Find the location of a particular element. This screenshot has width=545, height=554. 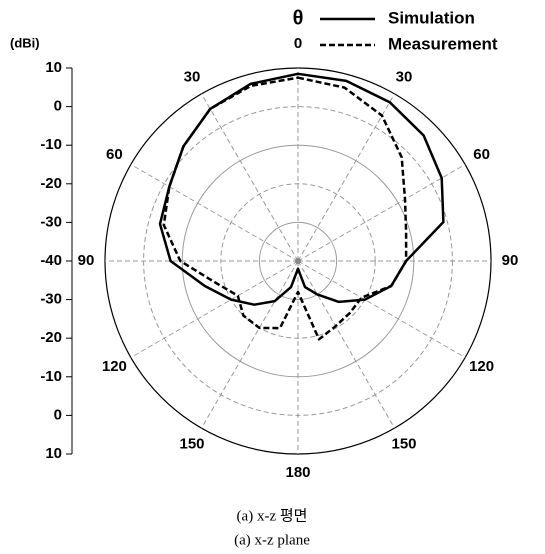

caption: (a) x-z 평면 is located at coordinates (272, 515).